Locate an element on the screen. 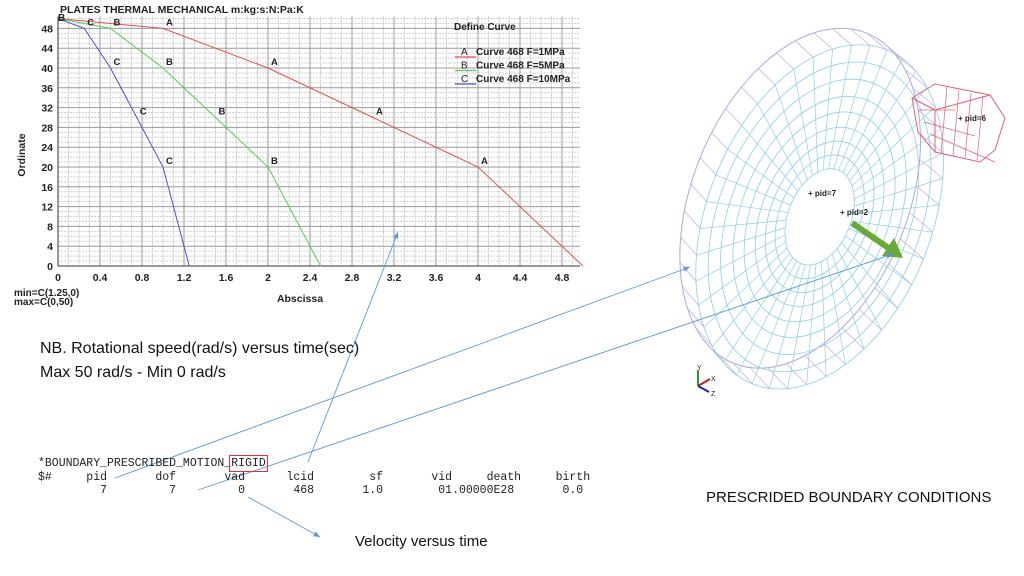 The height and width of the screenshot is (576, 1024). rotation-arrow-head is located at coordinates (892, 248).